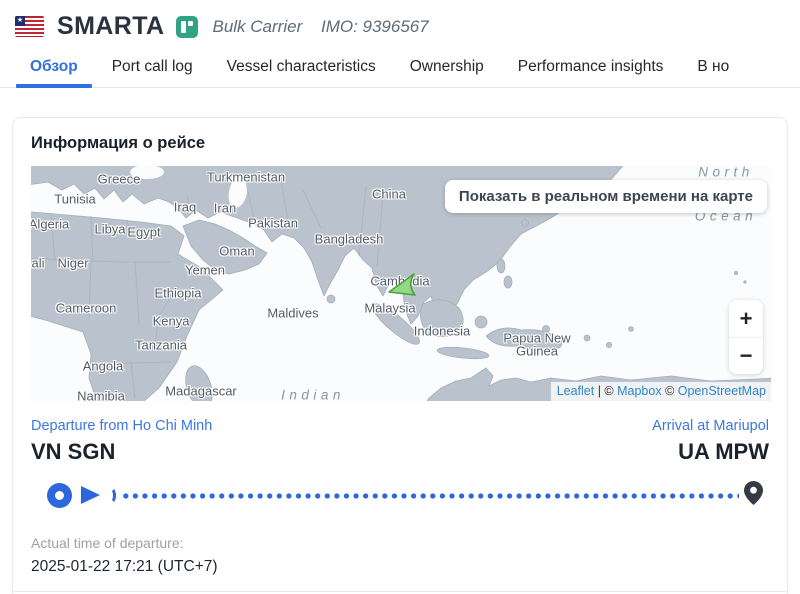 This screenshot has height=594, width=800. What do you see at coordinates (54, 67) in the screenshot?
I see `tab-обзор: Обзор` at bounding box center [54, 67].